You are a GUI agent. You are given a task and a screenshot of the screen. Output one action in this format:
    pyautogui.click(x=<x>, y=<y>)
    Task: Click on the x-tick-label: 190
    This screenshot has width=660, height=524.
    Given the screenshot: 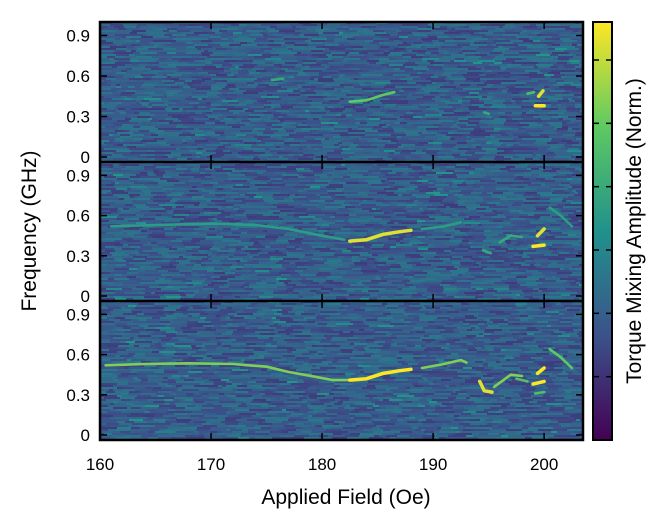 What is the action you would take?
    pyautogui.click(x=433, y=464)
    